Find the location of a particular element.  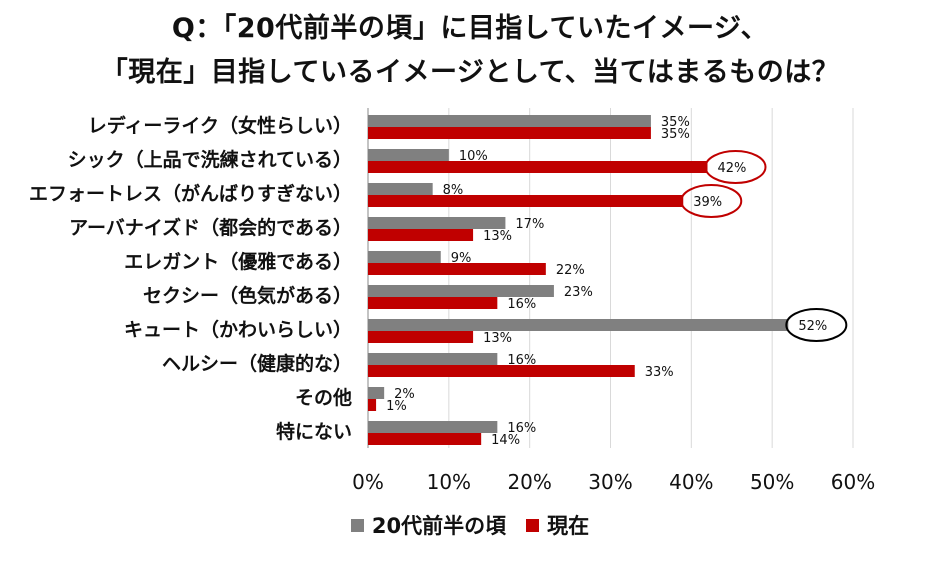

chart-title-line2: 「現在」目指しているイメージとして、当てはまるものは？ is located at coordinates (470, 72).